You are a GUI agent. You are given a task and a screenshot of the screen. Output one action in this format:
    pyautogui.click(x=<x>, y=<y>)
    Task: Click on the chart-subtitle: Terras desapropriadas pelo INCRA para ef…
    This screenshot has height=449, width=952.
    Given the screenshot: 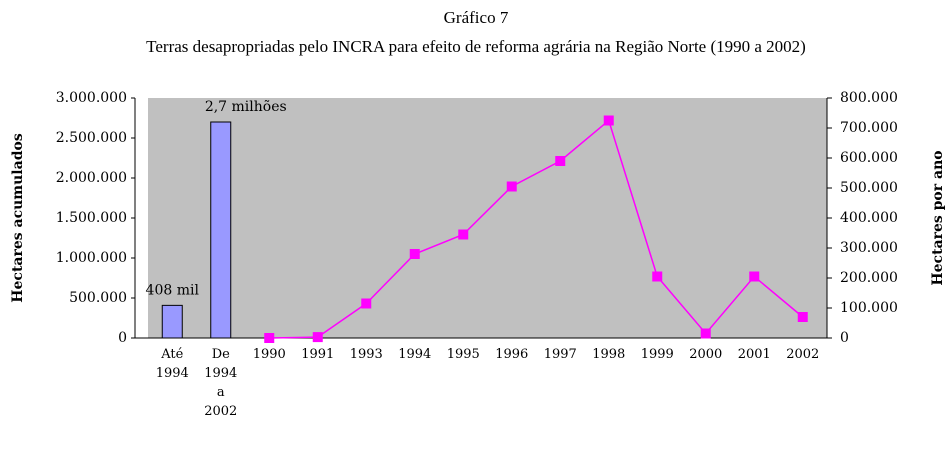 What is the action you would take?
    pyautogui.click(x=476, y=46)
    